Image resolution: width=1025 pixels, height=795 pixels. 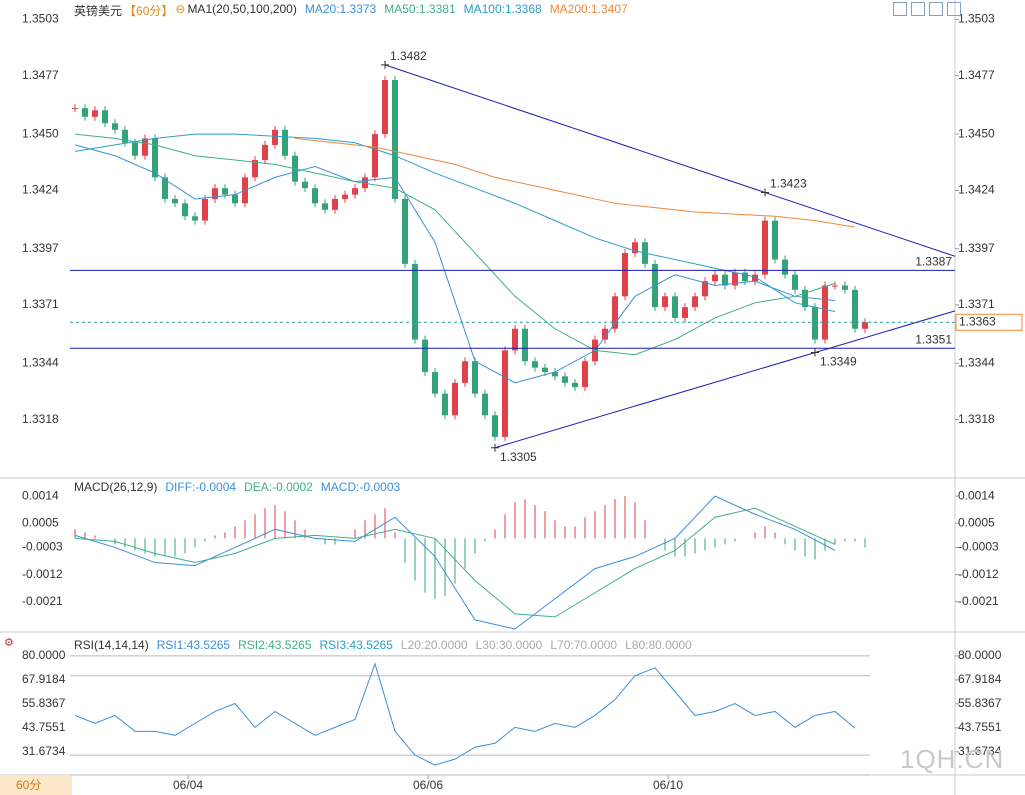 I want to click on legend-entry: DEA:-0.0002, so click(x=278, y=487).